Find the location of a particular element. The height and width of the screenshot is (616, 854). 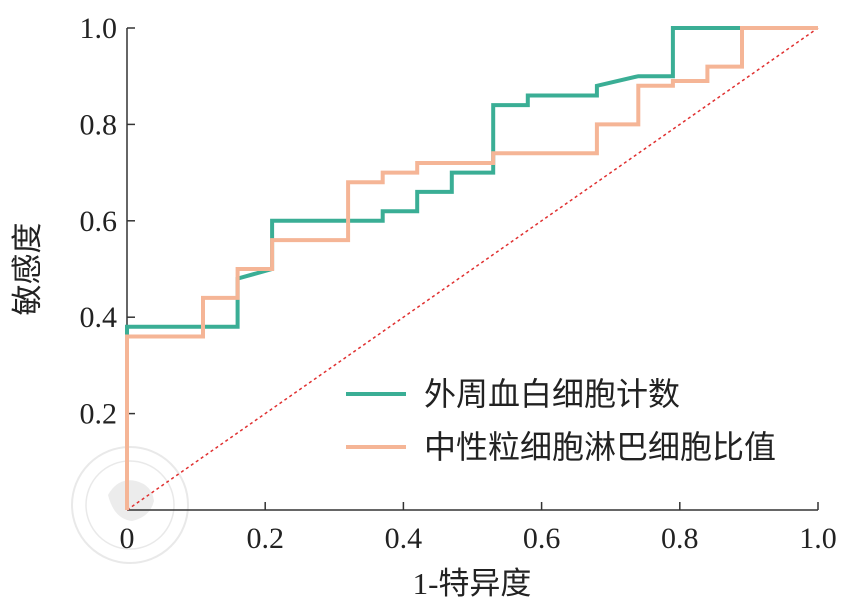

x-tick-label: 0.6 is located at coordinates (542, 538).